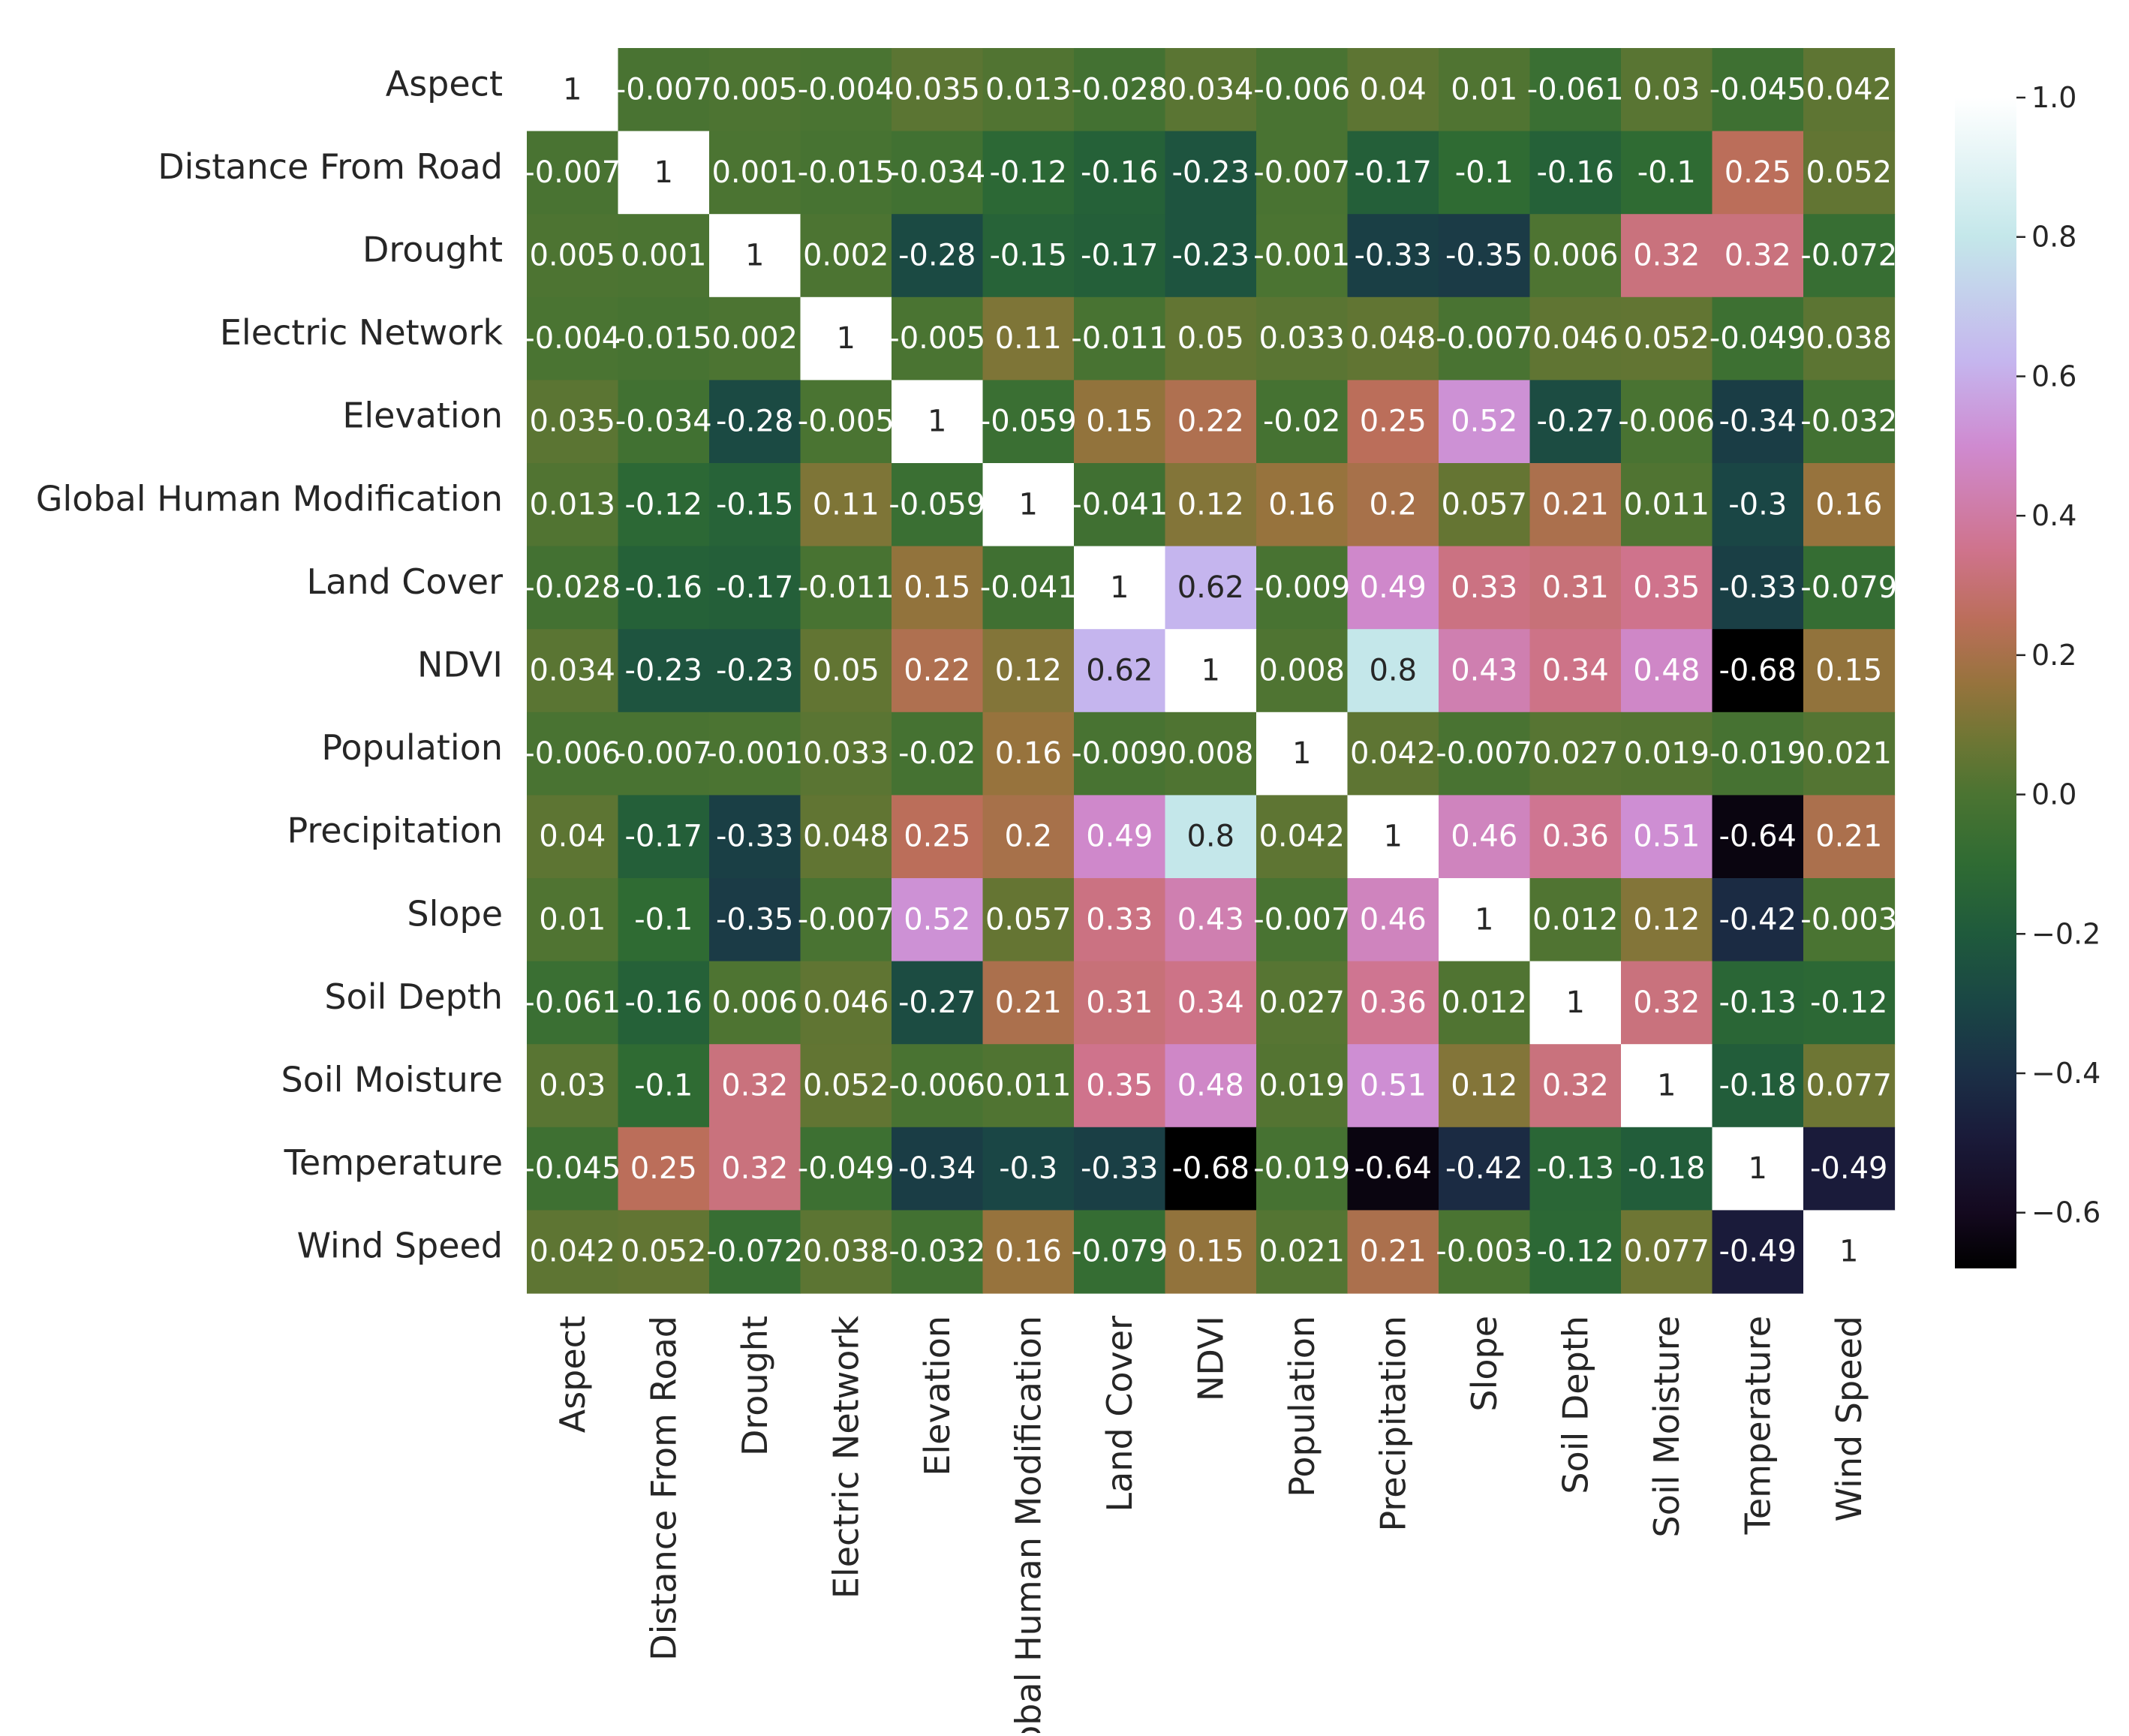 The width and height of the screenshot is (2129, 1736). I want to click on x-tick-label-elevation: Elevation, so click(937, 1396).